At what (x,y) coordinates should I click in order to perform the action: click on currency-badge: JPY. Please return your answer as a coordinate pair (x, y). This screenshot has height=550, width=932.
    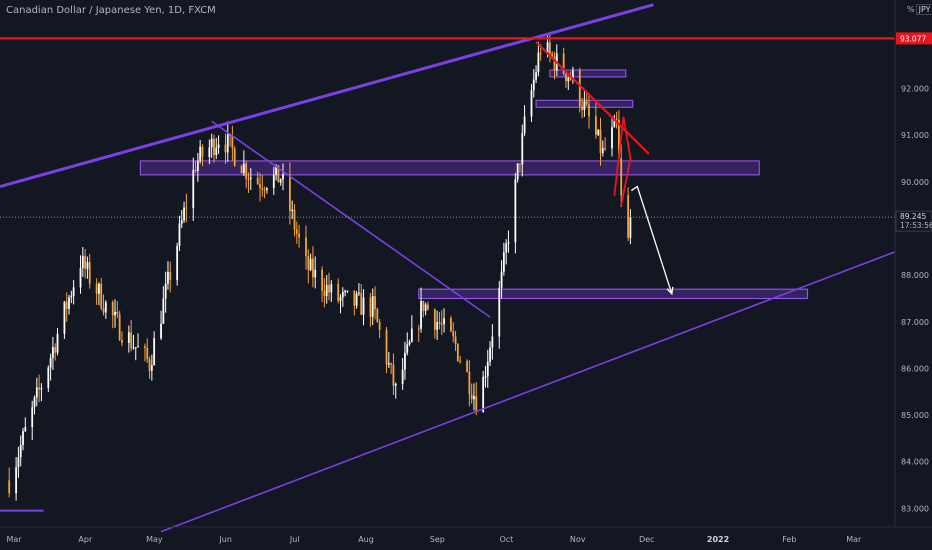
    Looking at the image, I should click on (923, 9).